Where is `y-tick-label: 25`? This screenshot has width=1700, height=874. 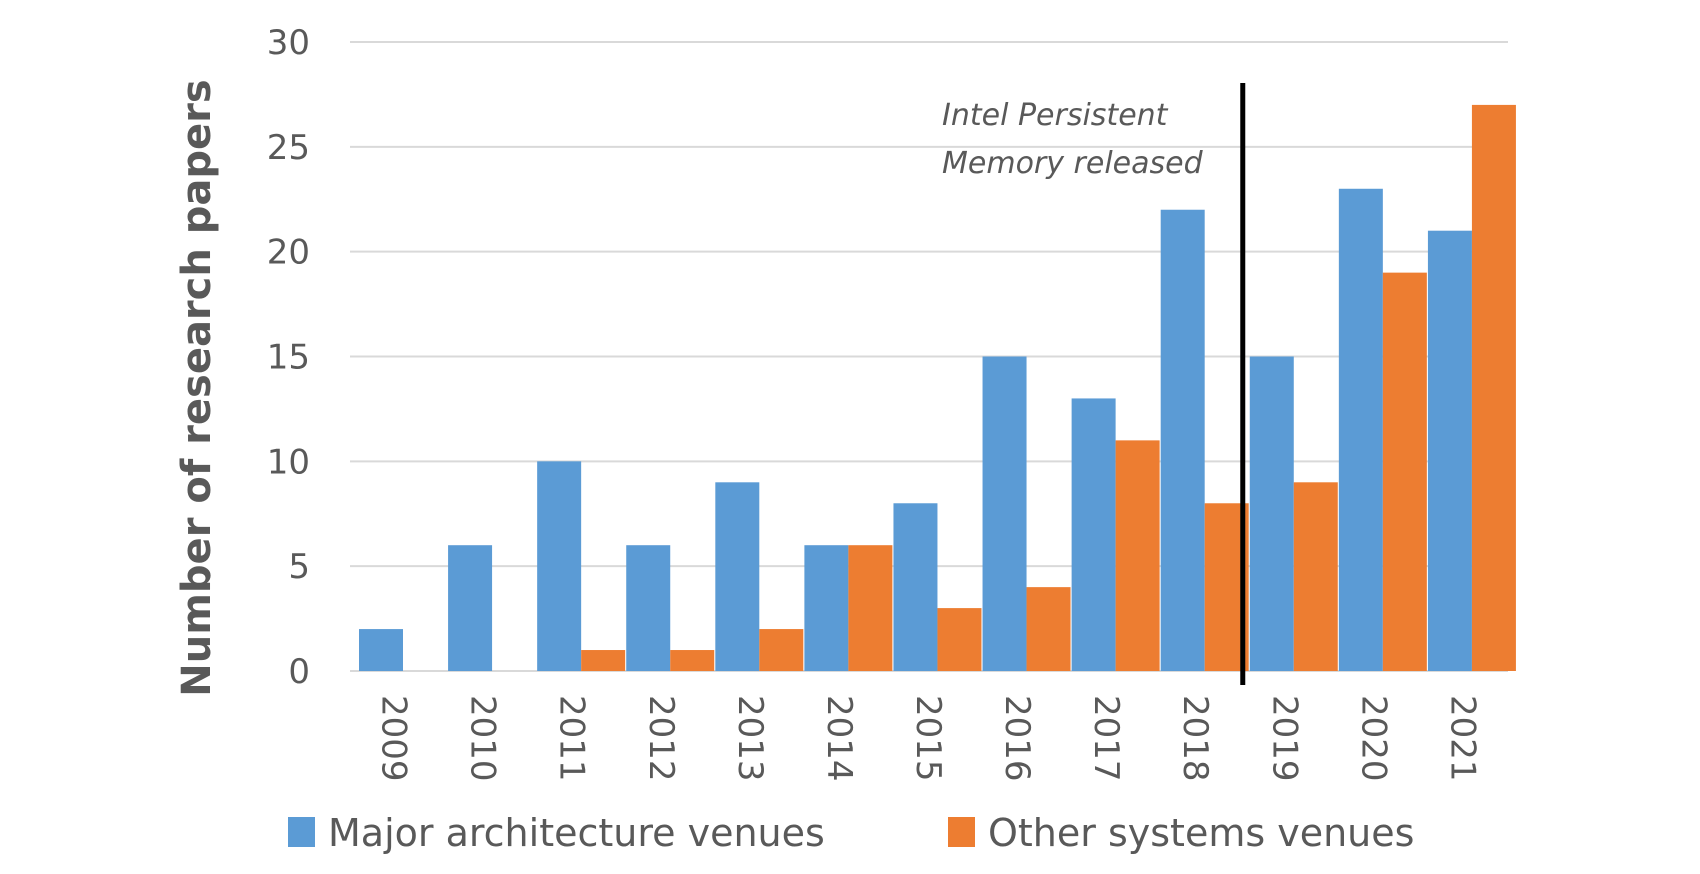
y-tick-label: 25 is located at coordinates (288, 148).